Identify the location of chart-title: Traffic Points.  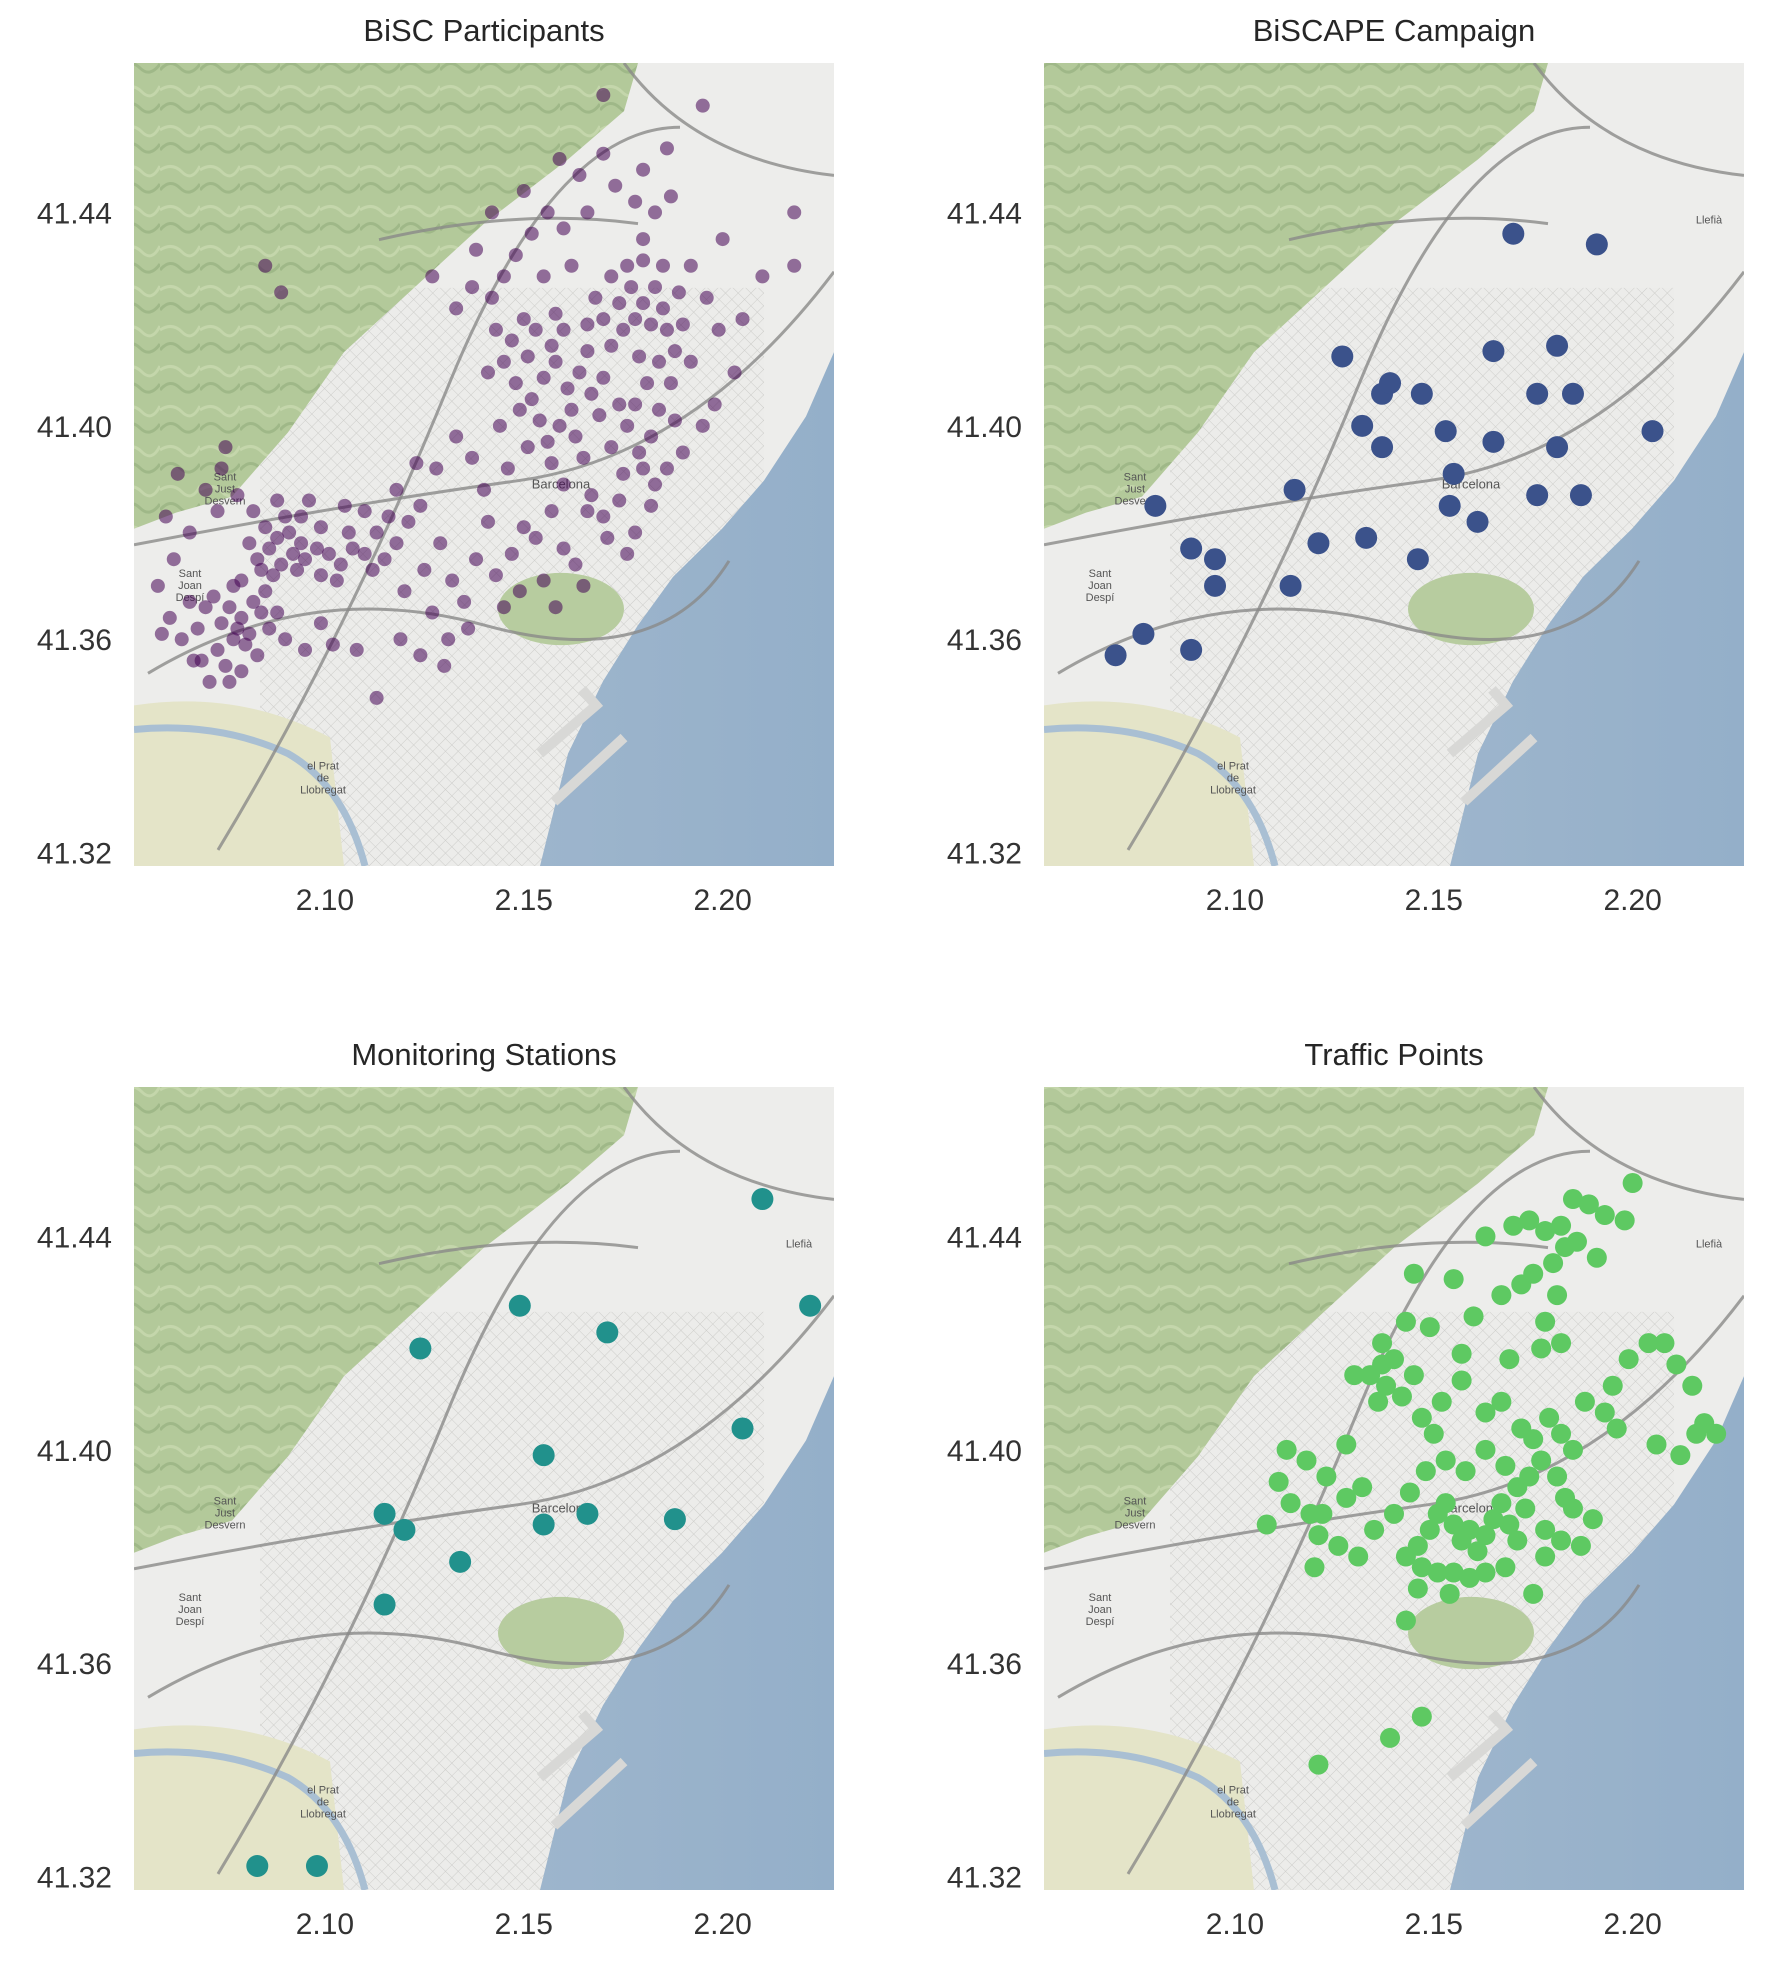
(1393, 1054).